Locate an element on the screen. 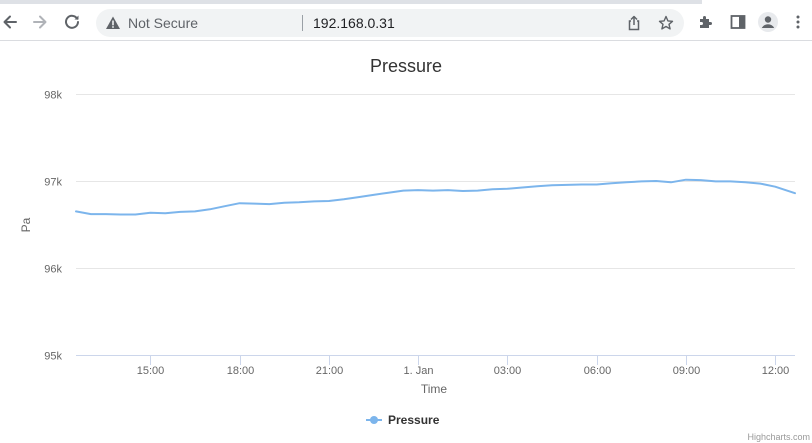 This screenshot has width=812, height=443. browser-toolbar: Not Secure 192.168.0.31 is located at coordinates (406, 22).